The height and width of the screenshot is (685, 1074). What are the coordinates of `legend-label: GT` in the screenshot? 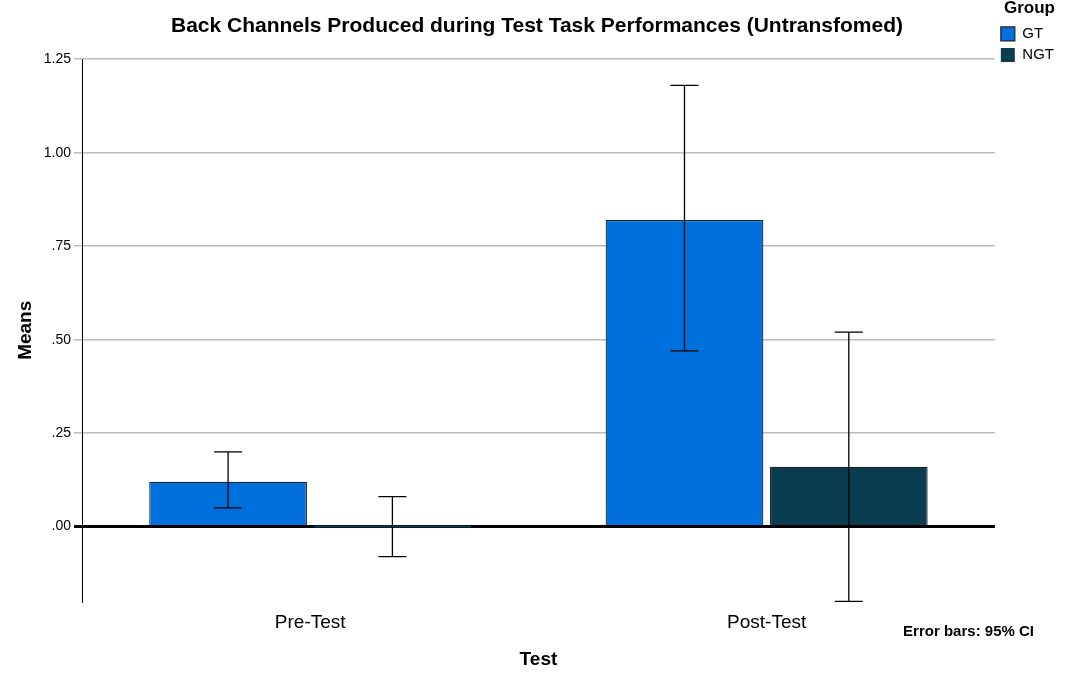 It's located at (1033, 33).